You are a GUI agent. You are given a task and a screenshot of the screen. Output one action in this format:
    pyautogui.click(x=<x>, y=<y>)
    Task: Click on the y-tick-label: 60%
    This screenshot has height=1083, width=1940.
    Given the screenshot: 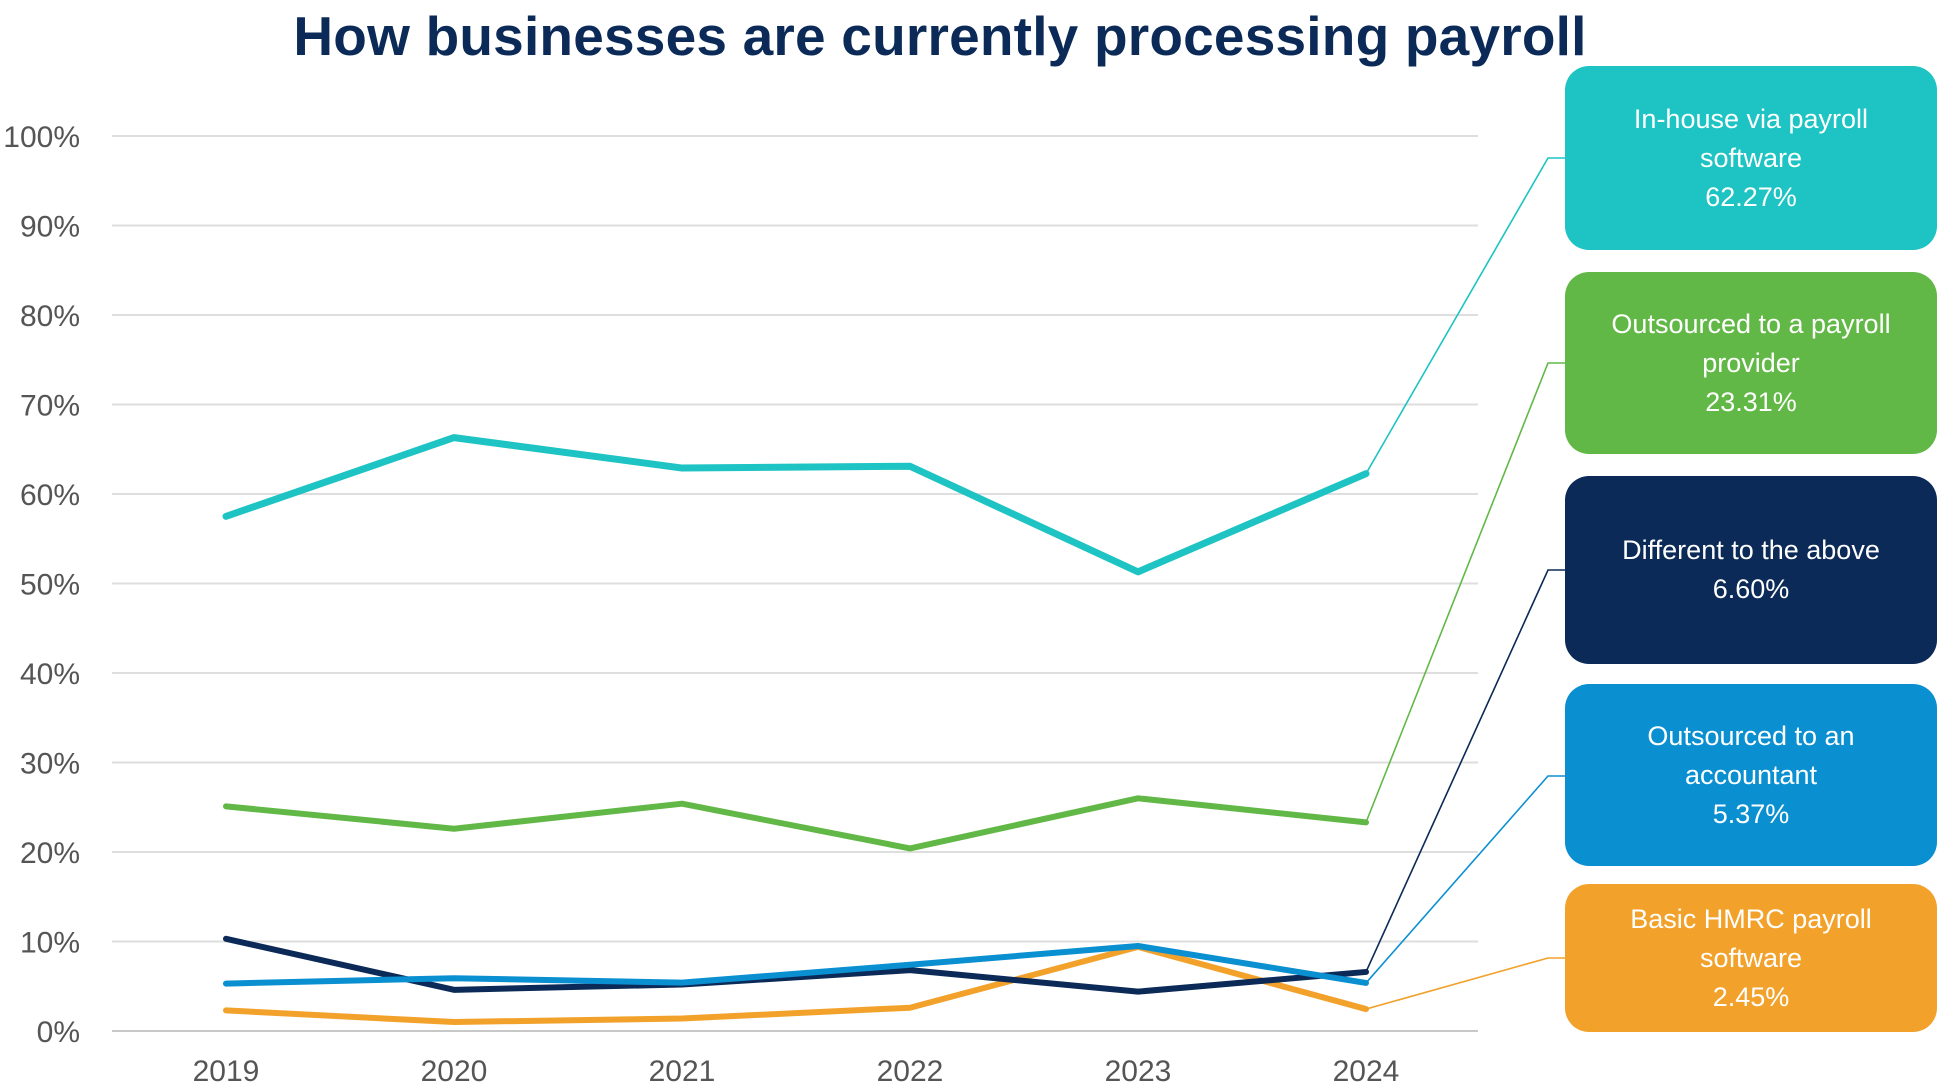 What is the action you would take?
    pyautogui.click(x=50, y=495)
    